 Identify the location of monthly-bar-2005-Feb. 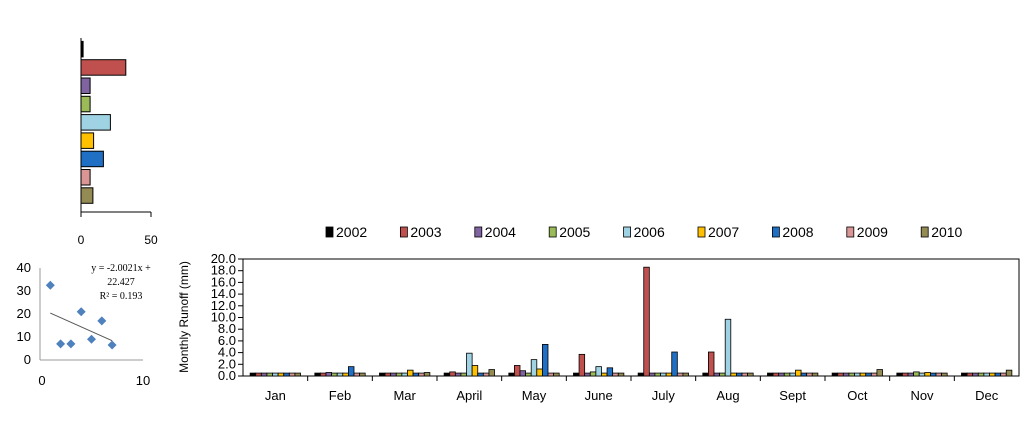
(334, 374).